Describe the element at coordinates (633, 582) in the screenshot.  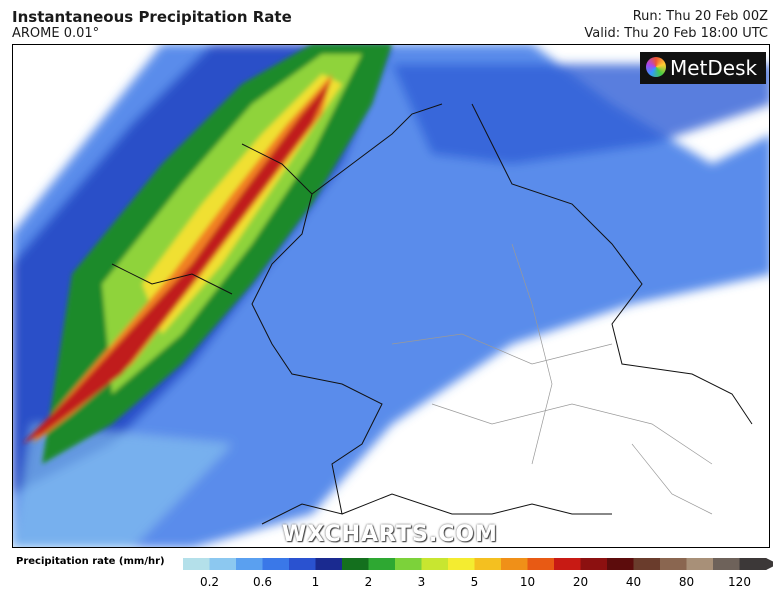
I see `colorbar-tick-label: 40` at that location.